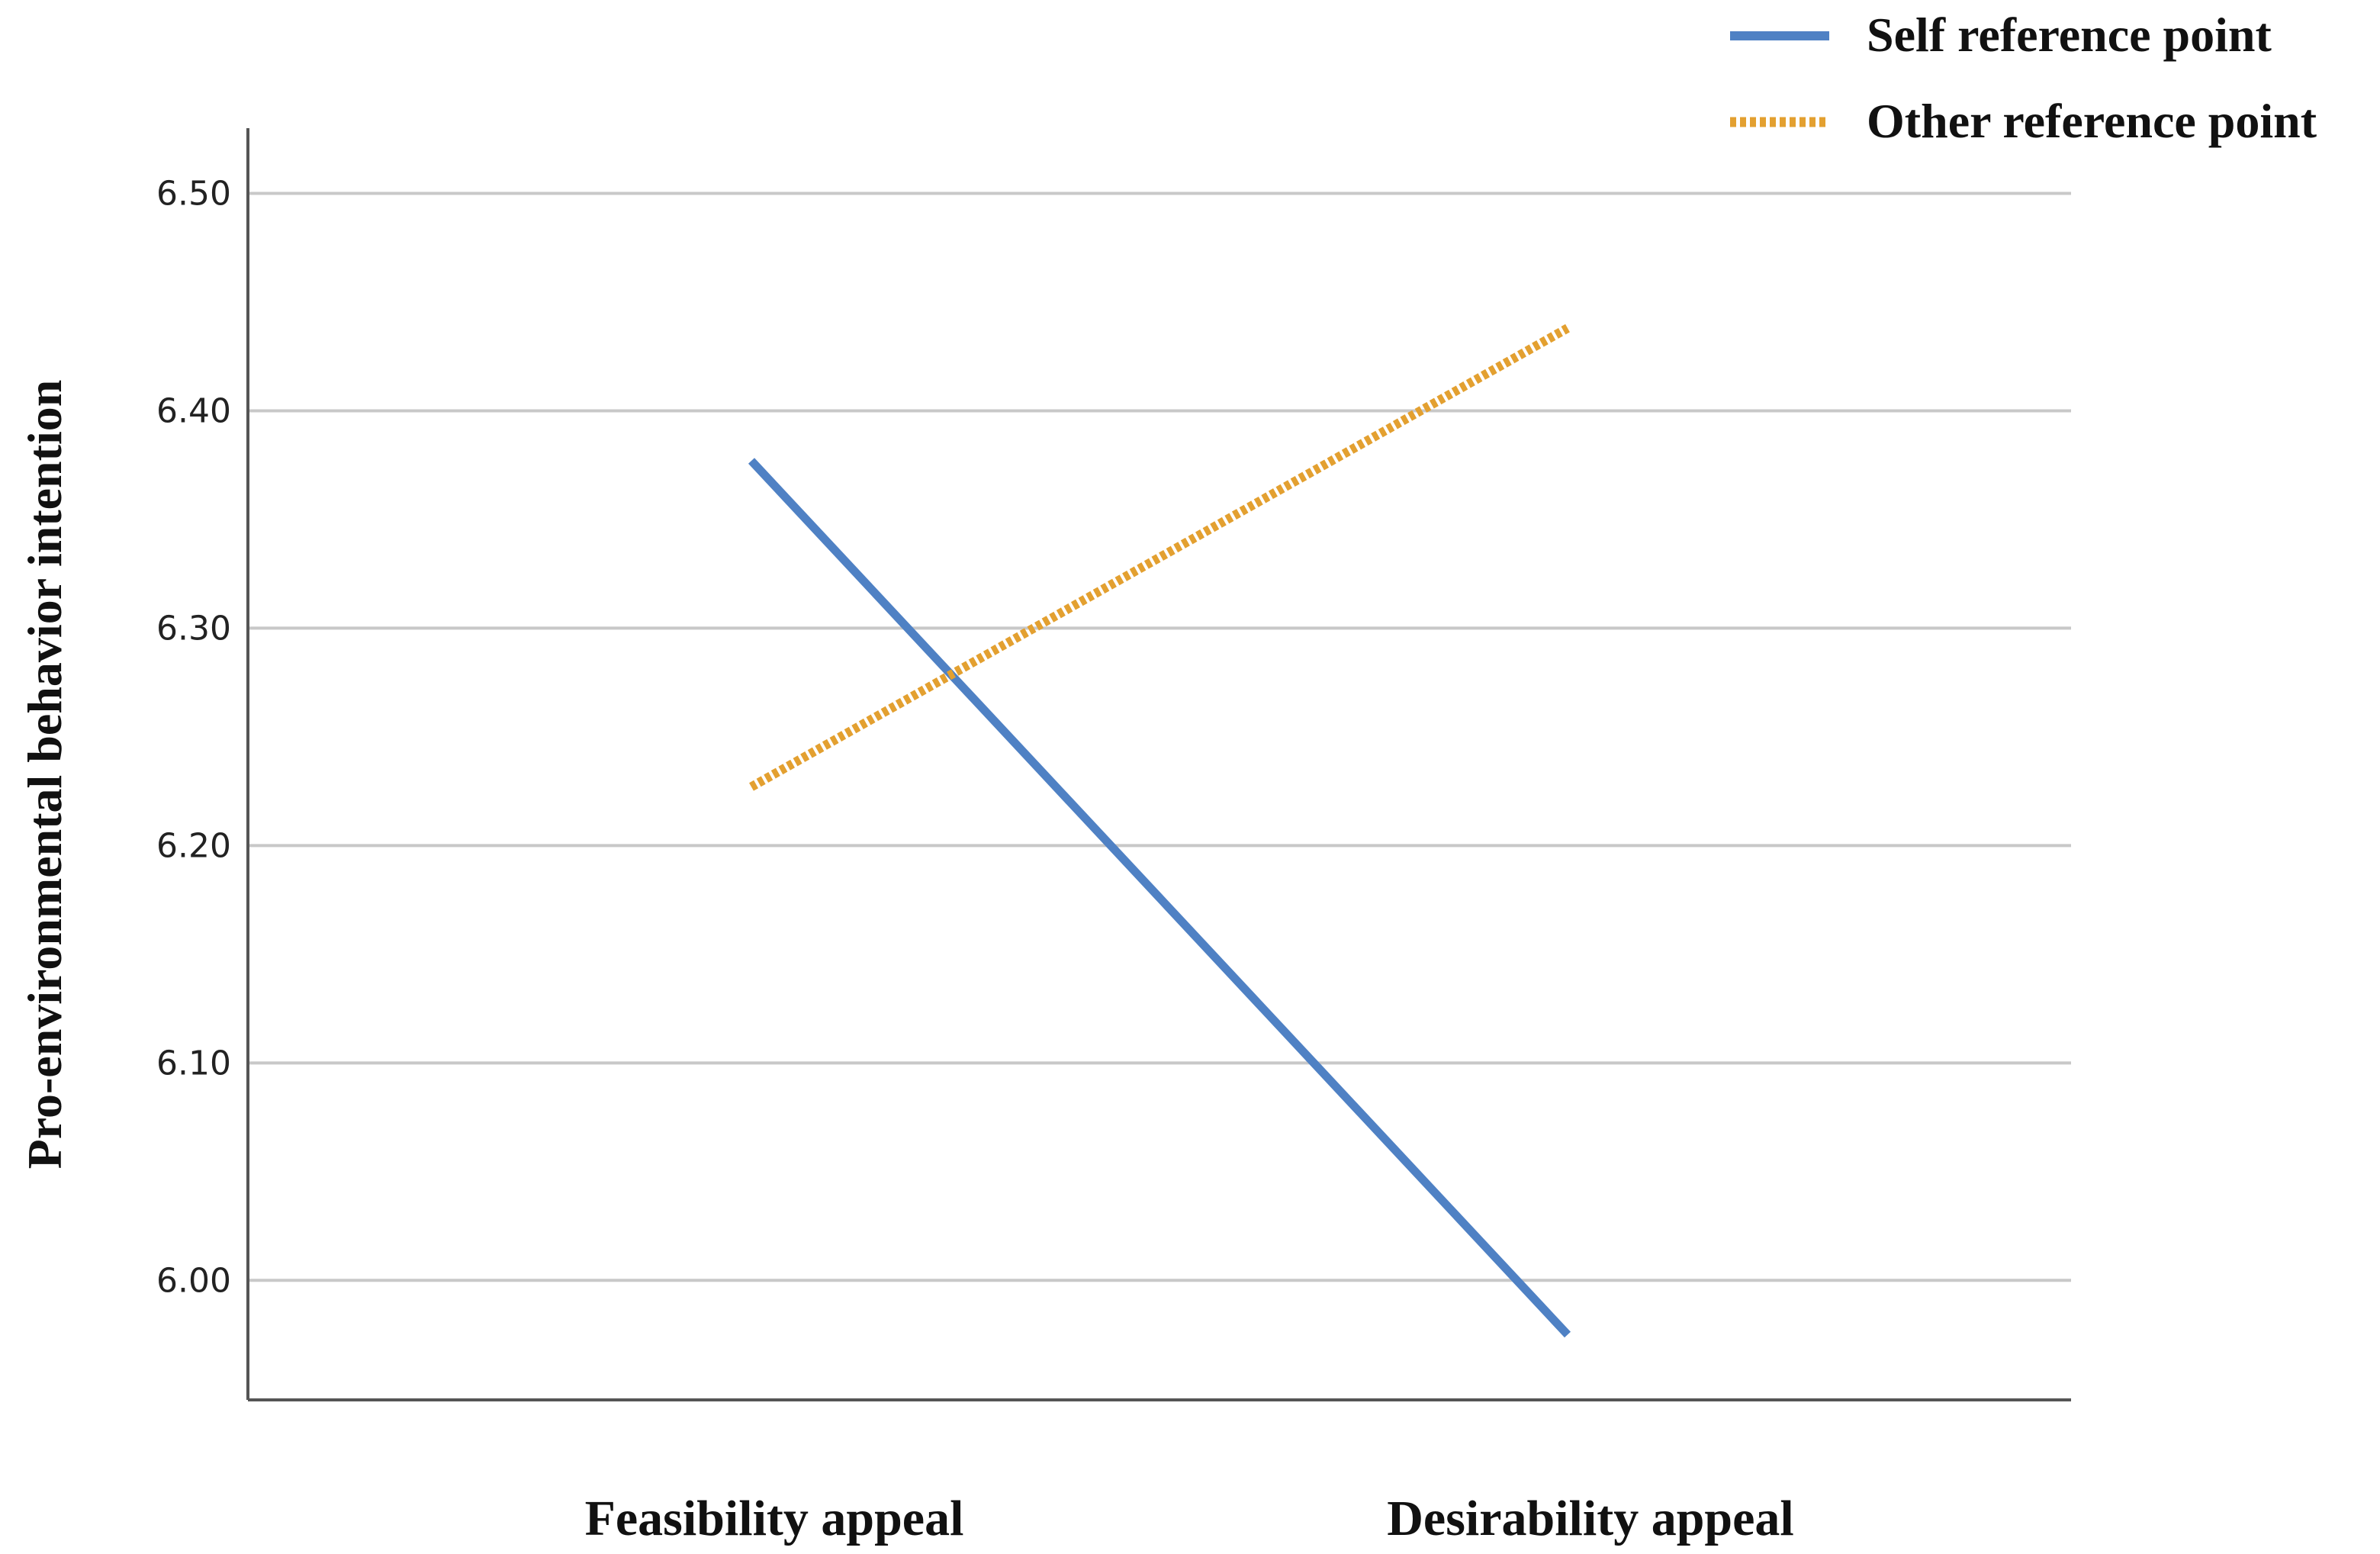 The height and width of the screenshot is (1554, 2380). I want to click on x-category-label: Feasibility appeal, so click(774, 1518).